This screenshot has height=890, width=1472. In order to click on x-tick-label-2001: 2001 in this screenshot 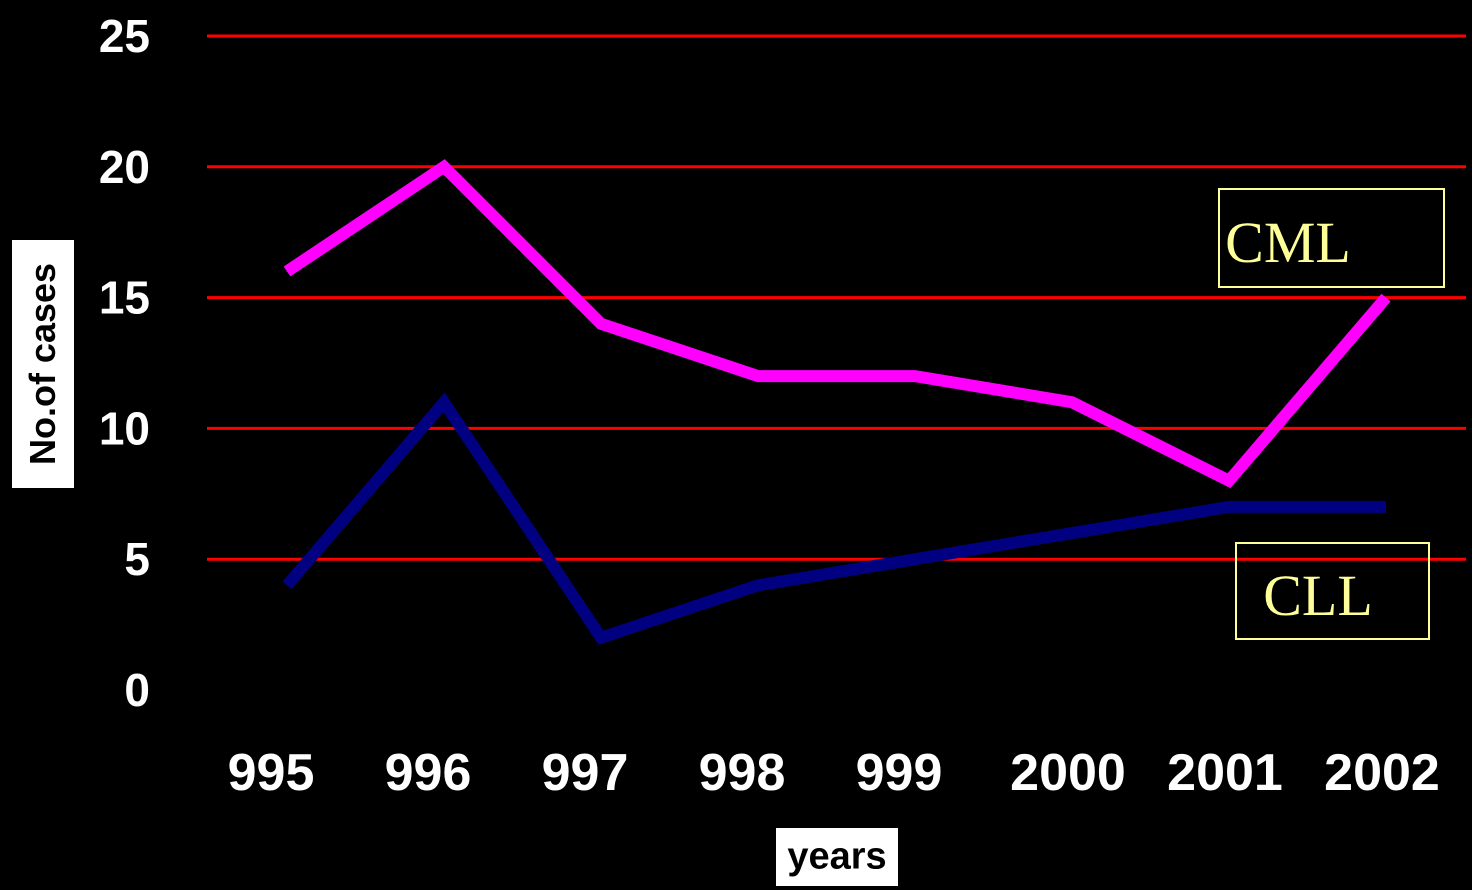, I will do `click(1225, 773)`.